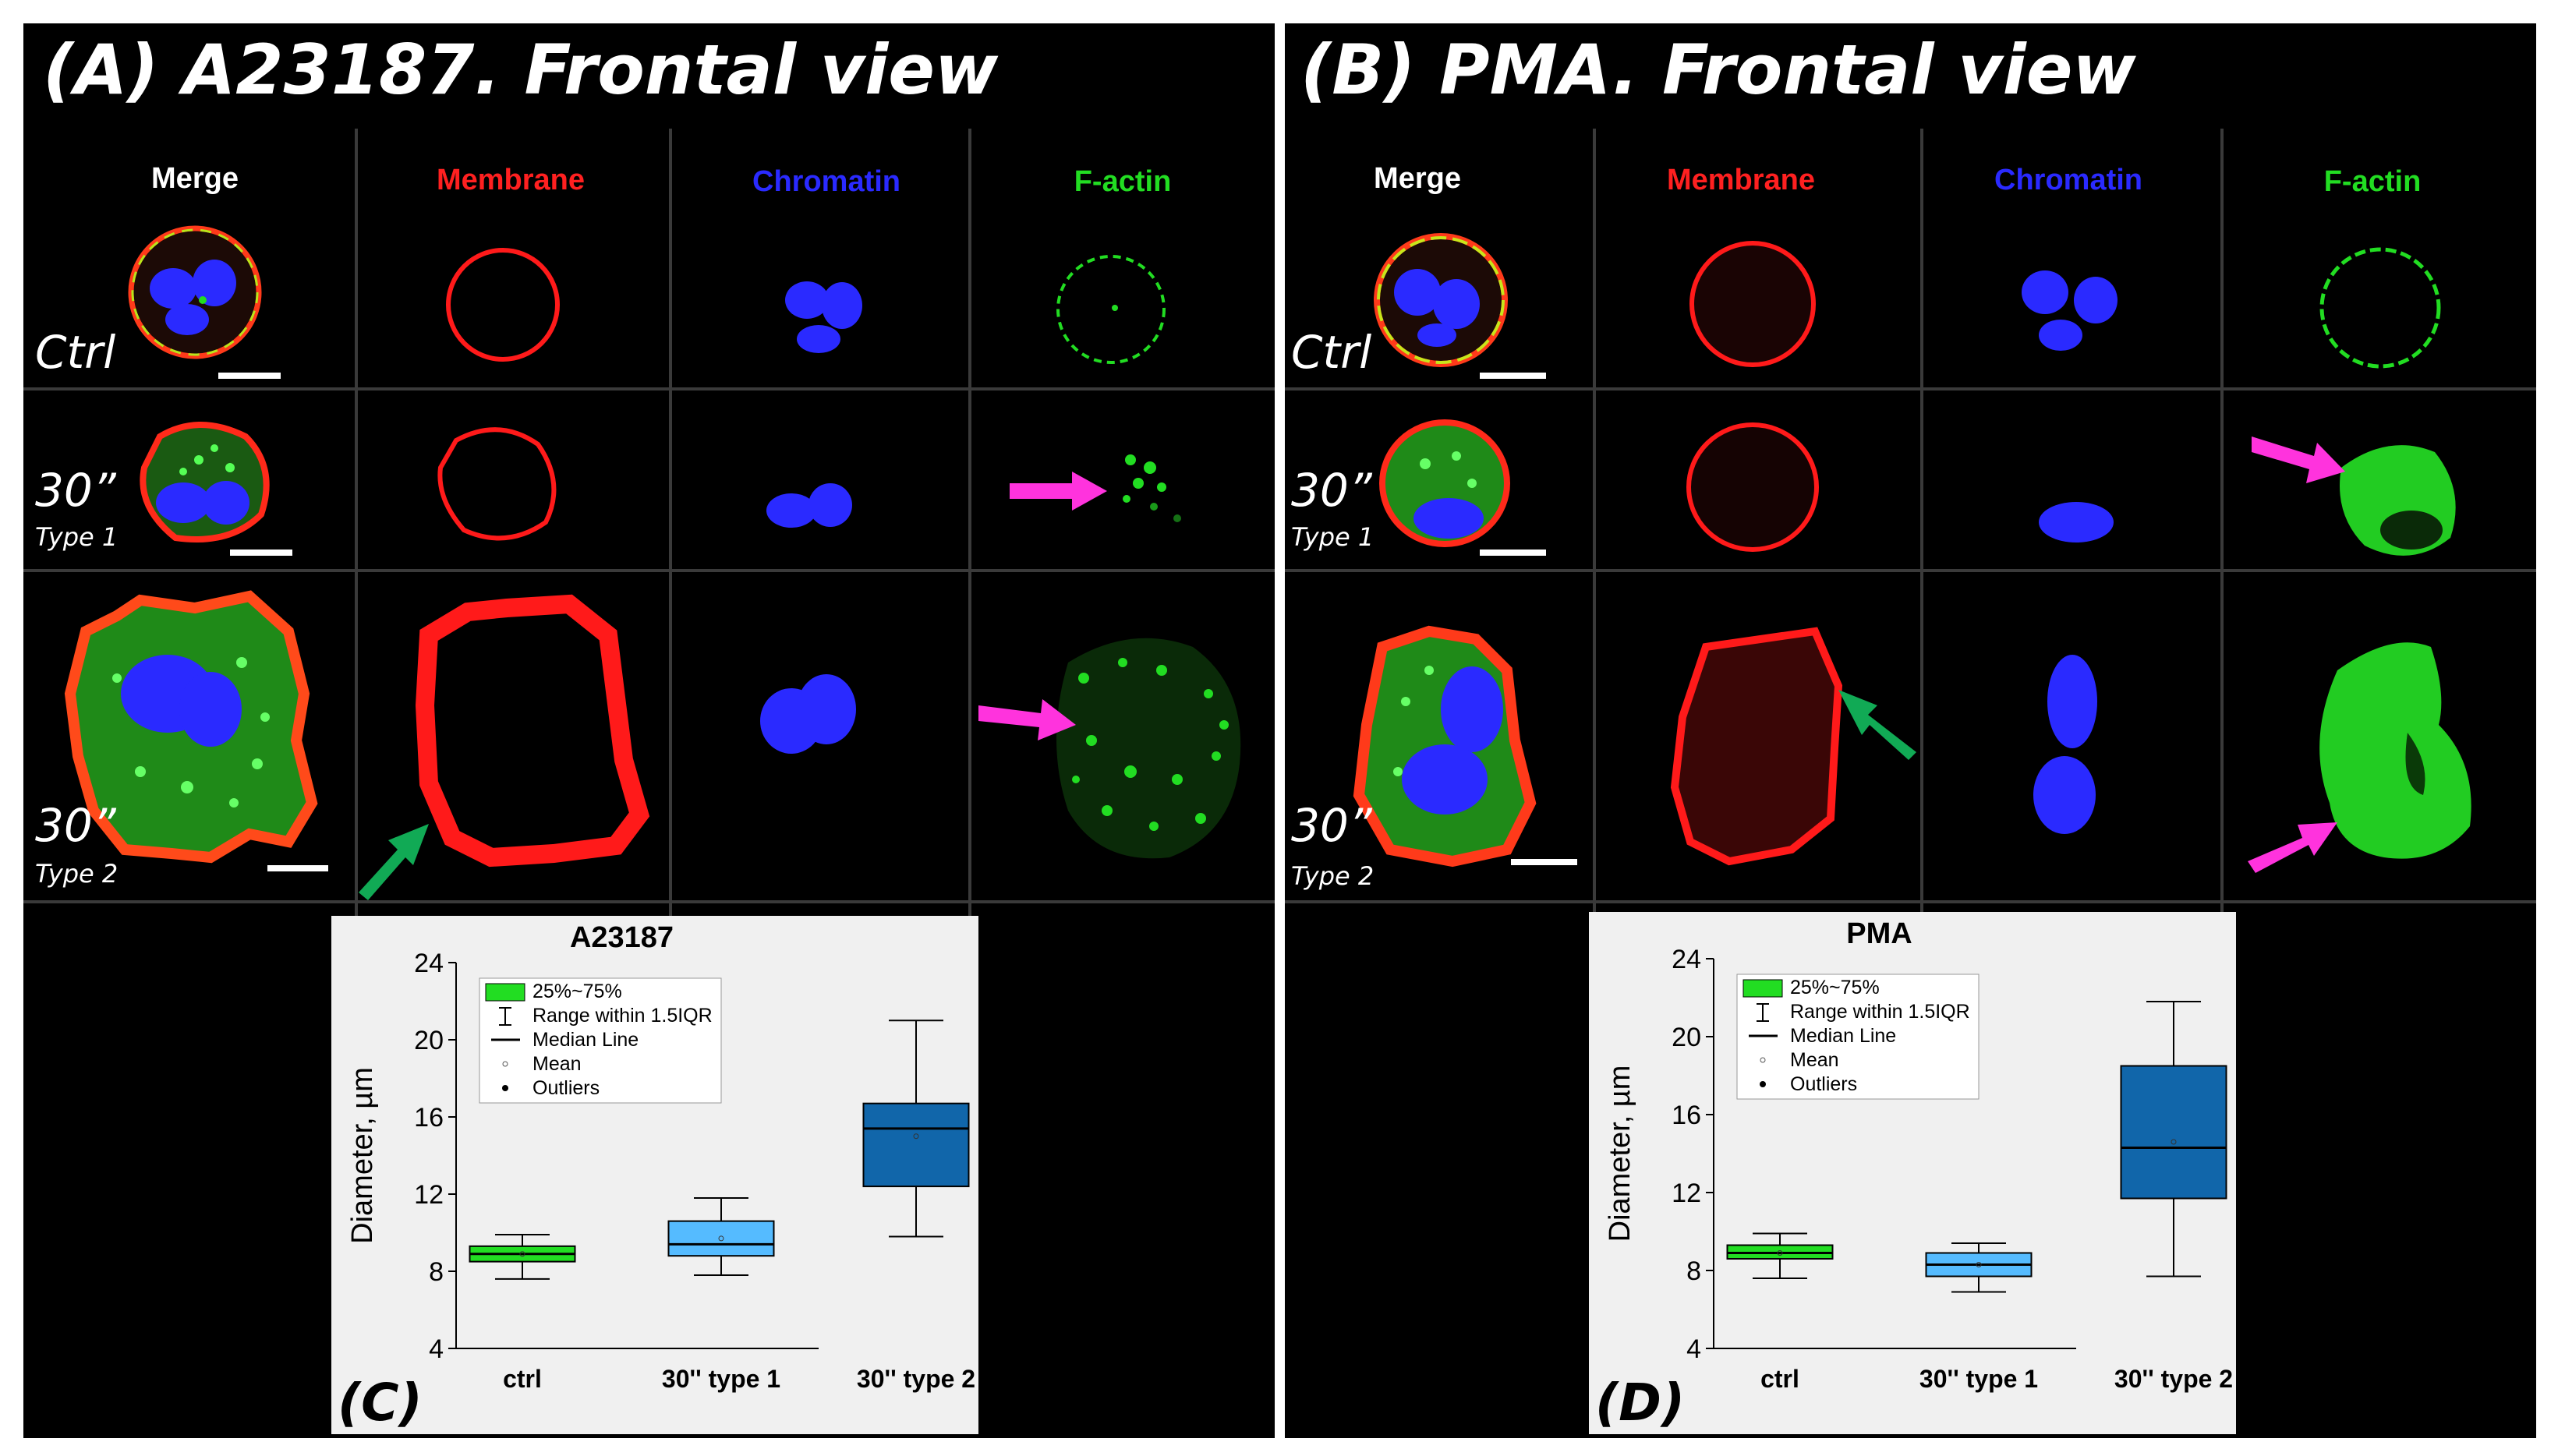 This screenshot has width=2558, height=1456. Describe the element at coordinates (503, 305) in the screenshot. I see `micrograph-a-ctrl-membrane` at that location.